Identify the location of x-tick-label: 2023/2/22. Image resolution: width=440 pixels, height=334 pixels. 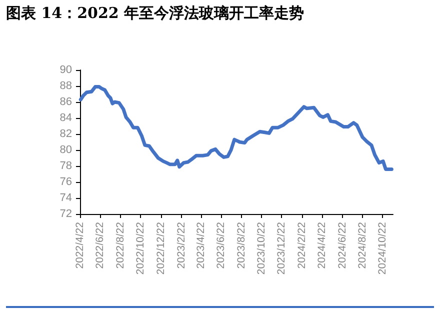
(181, 245).